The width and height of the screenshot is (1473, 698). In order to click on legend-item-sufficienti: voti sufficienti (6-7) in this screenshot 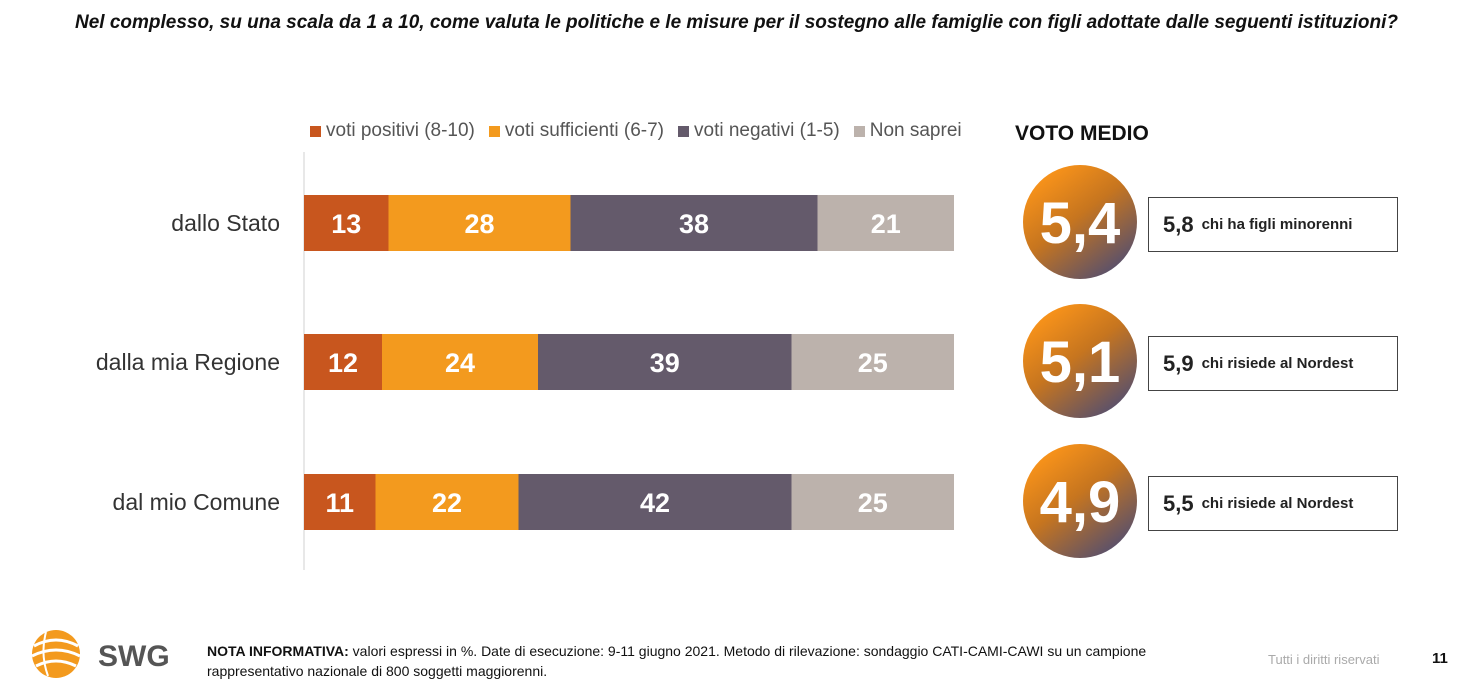, I will do `click(576, 131)`.